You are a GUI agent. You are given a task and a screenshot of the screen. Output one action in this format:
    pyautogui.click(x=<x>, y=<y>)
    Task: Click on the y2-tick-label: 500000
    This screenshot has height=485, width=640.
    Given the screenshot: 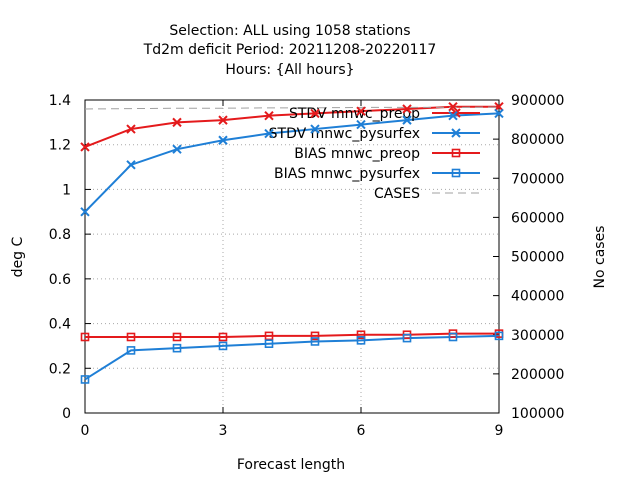 What is the action you would take?
    pyautogui.click(x=537, y=258)
    